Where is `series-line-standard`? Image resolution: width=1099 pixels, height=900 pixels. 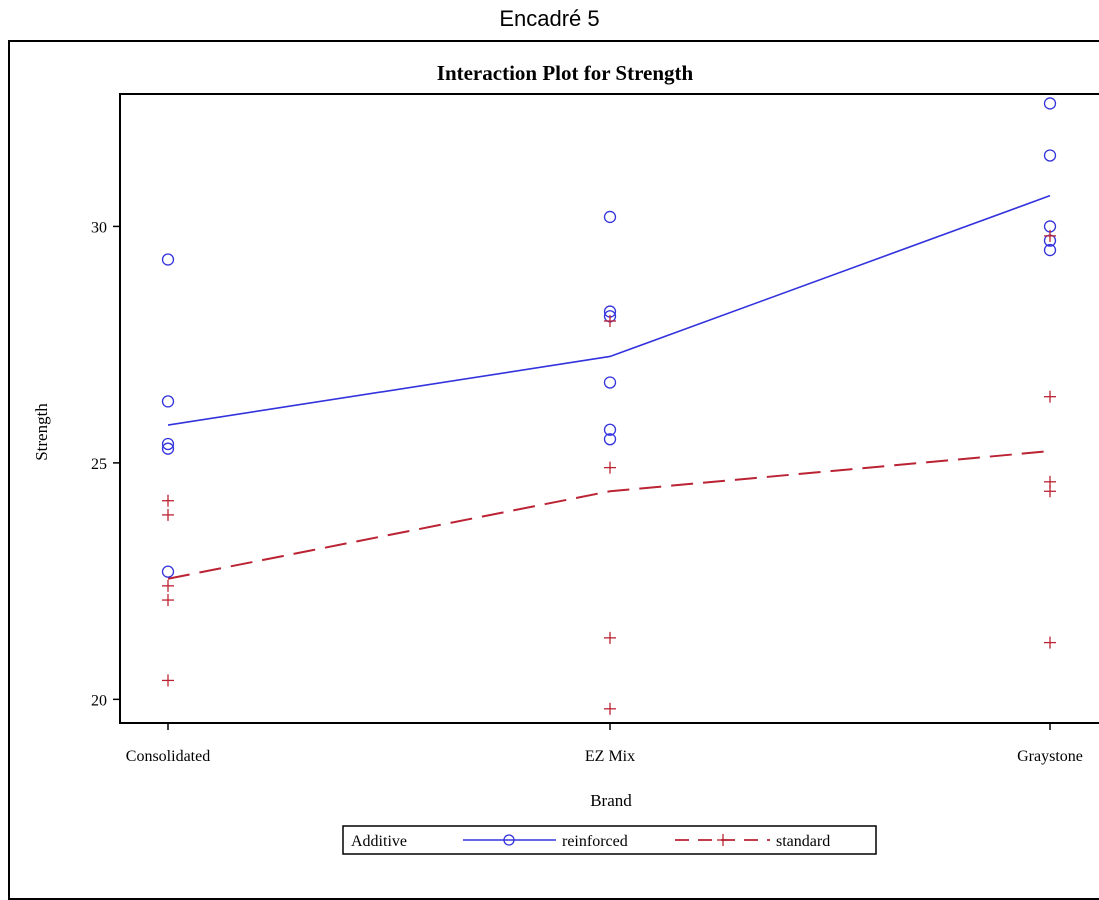
series-line-standard is located at coordinates (609, 515).